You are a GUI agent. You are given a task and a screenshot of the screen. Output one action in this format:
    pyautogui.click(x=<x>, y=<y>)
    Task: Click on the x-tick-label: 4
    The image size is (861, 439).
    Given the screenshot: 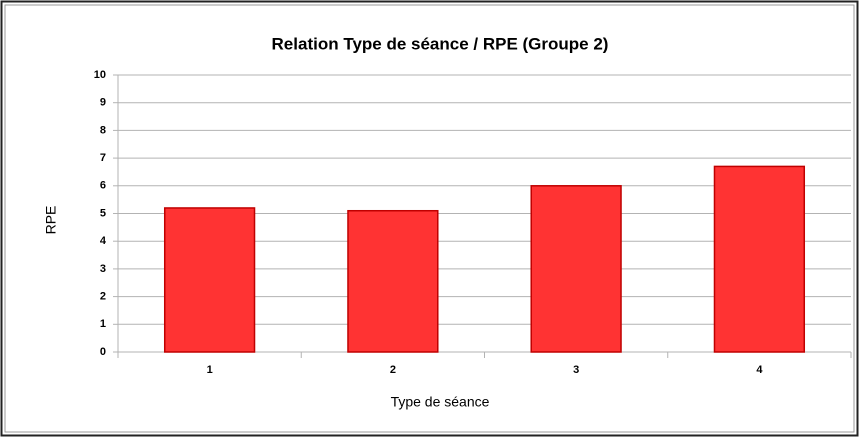 What is the action you would take?
    pyautogui.click(x=759, y=370)
    